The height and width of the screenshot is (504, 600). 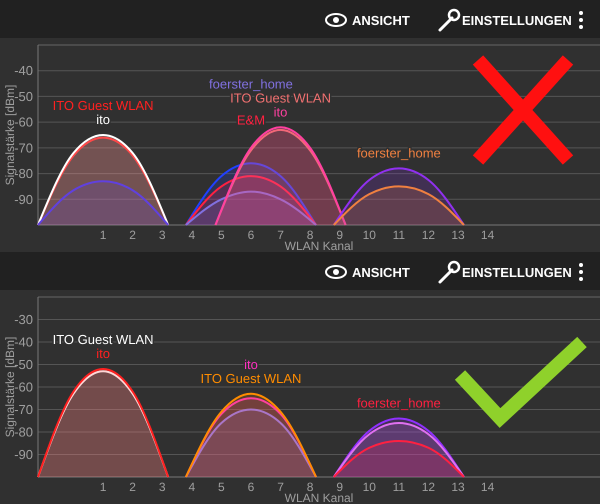 I want to click on y-tick-label: -30, so click(x=23, y=319).